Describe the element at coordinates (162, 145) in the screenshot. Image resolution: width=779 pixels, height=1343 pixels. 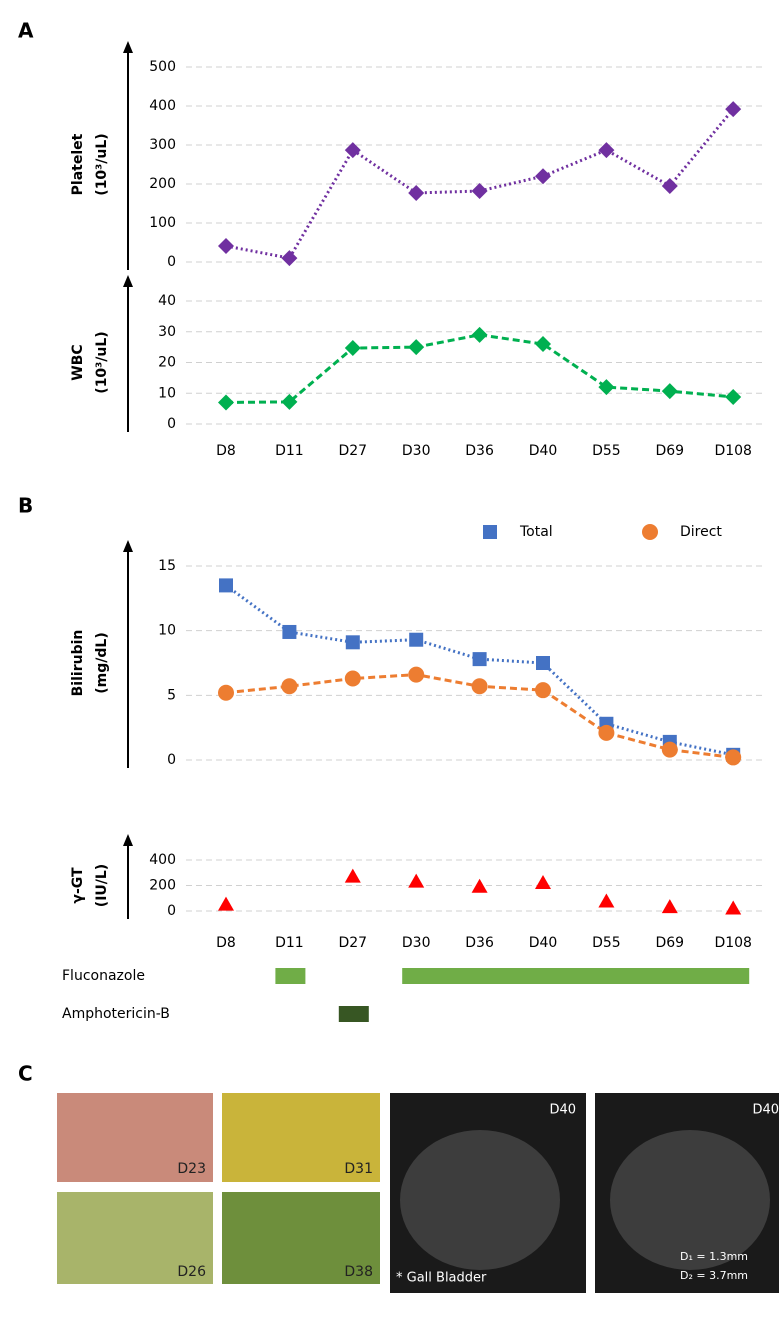
I see `y-tick-label: 300` at that location.